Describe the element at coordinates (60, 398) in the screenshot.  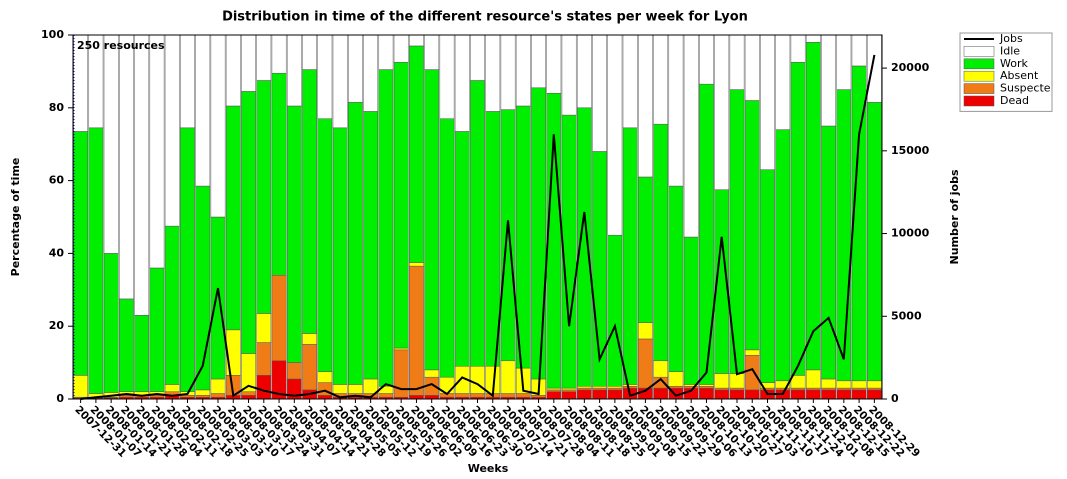
I see `y-tick-label: 0` at that location.